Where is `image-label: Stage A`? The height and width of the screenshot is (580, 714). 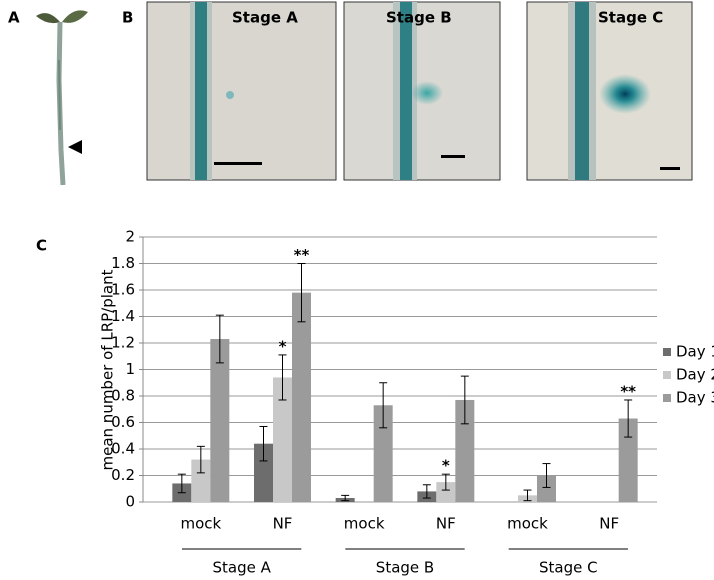
image-label: Stage A is located at coordinates (265, 18).